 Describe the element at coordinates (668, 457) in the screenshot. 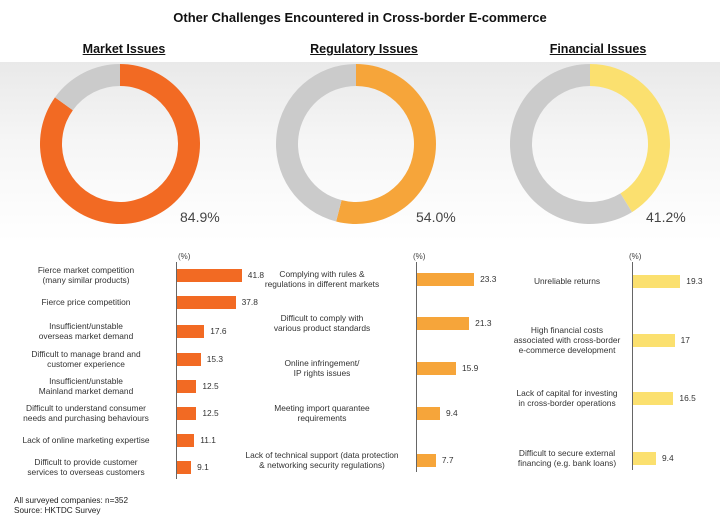

I see `financial-bar-value-label: 9.4` at that location.